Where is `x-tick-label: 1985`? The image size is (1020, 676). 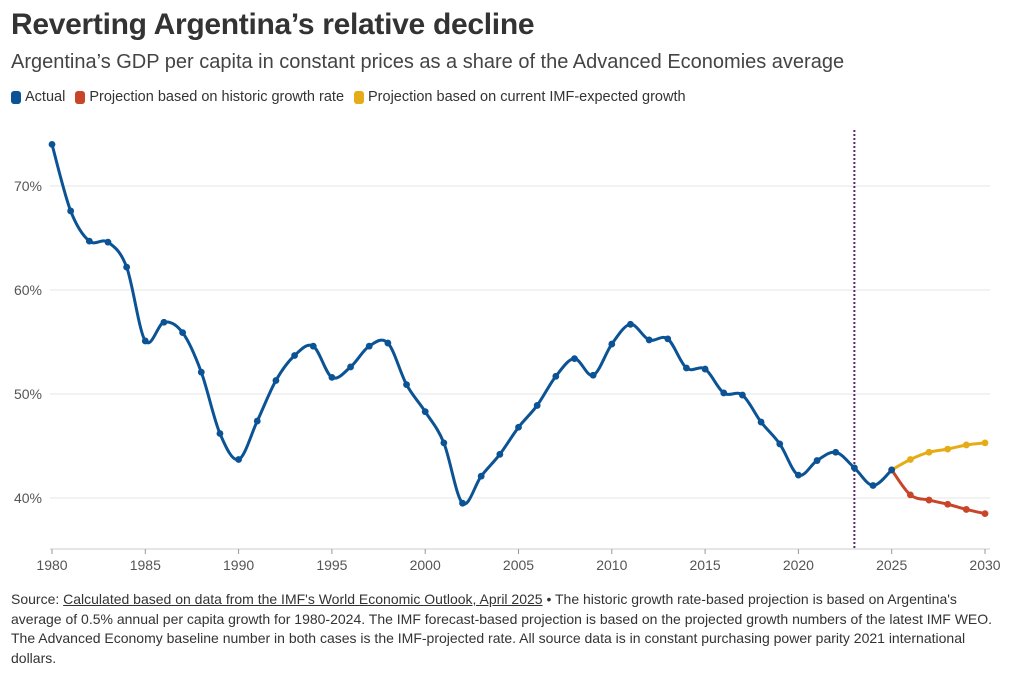 x-tick-label: 1985 is located at coordinates (145, 565).